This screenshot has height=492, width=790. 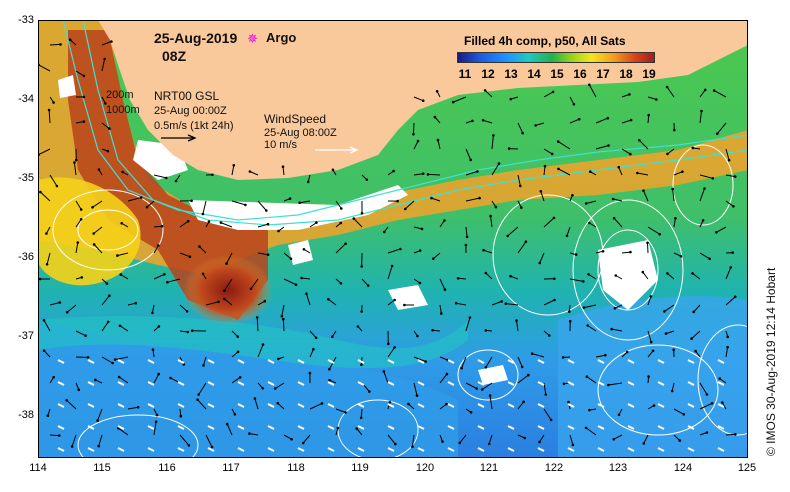 What do you see at coordinates (120, 95) in the screenshot?
I see `contour-200-label: 200m` at bounding box center [120, 95].